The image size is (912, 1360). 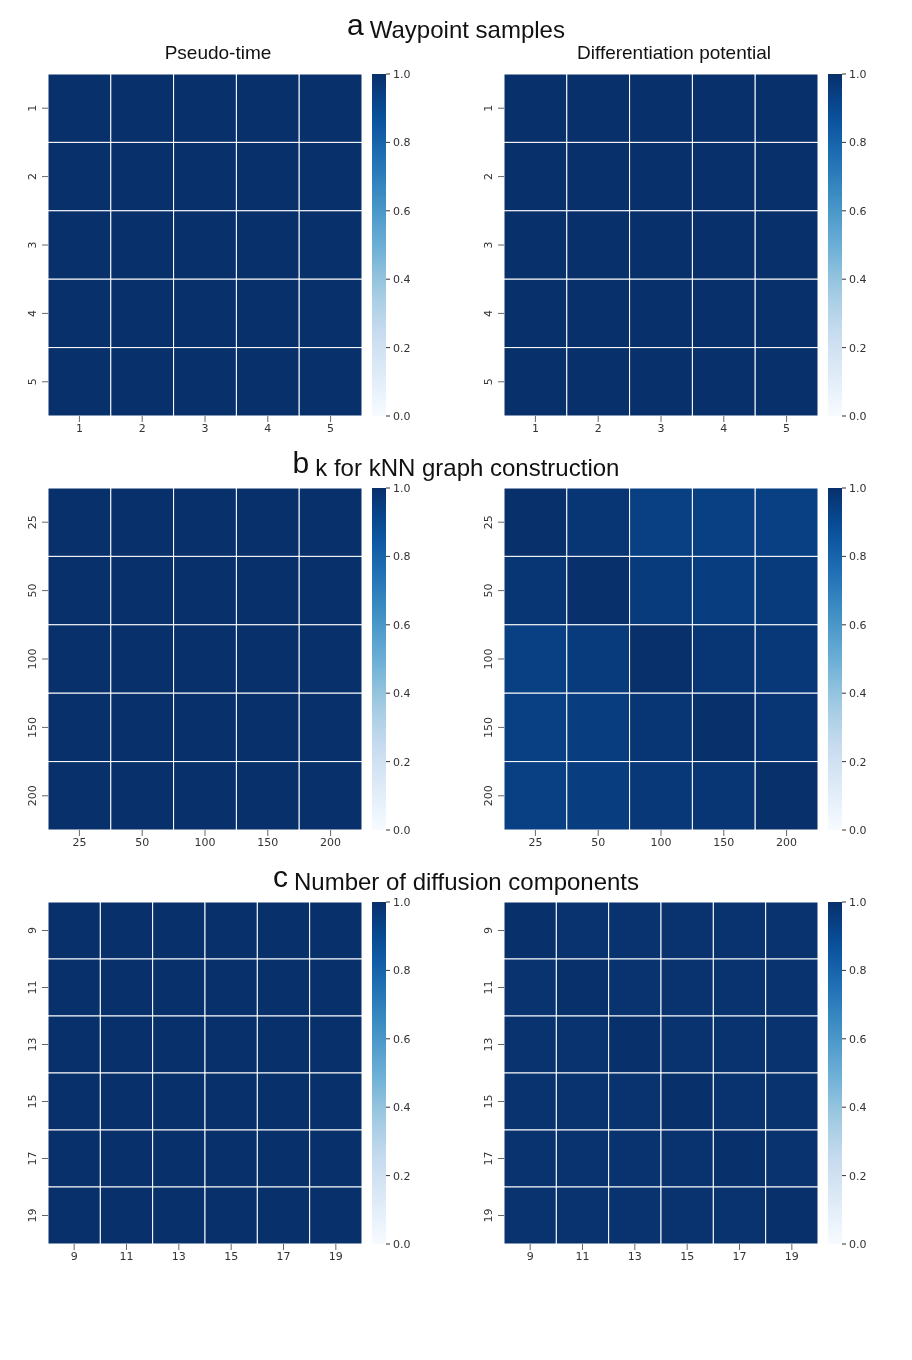 I want to click on y-tick-label: 150, so click(x=488, y=727).